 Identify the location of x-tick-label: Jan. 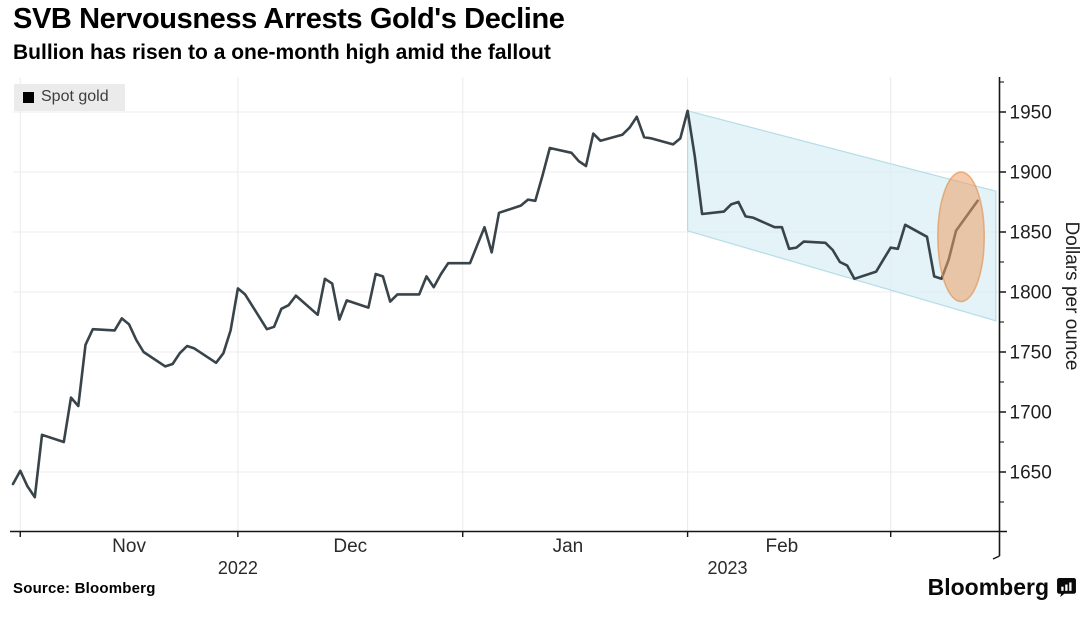
(568, 546).